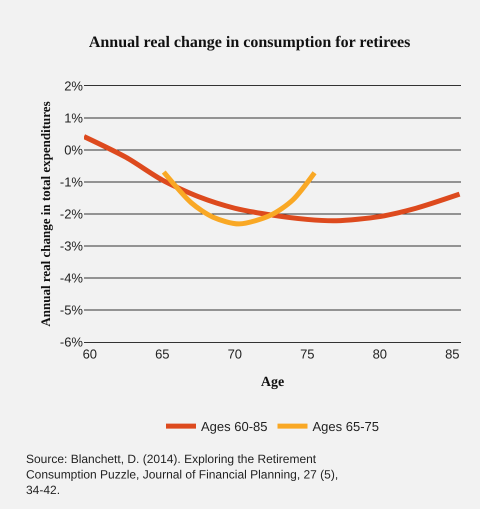 This screenshot has width=480, height=509. Describe the element at coordinates (72, 214) in the screenshot. I see `y-tick-label: -2%` at that location.